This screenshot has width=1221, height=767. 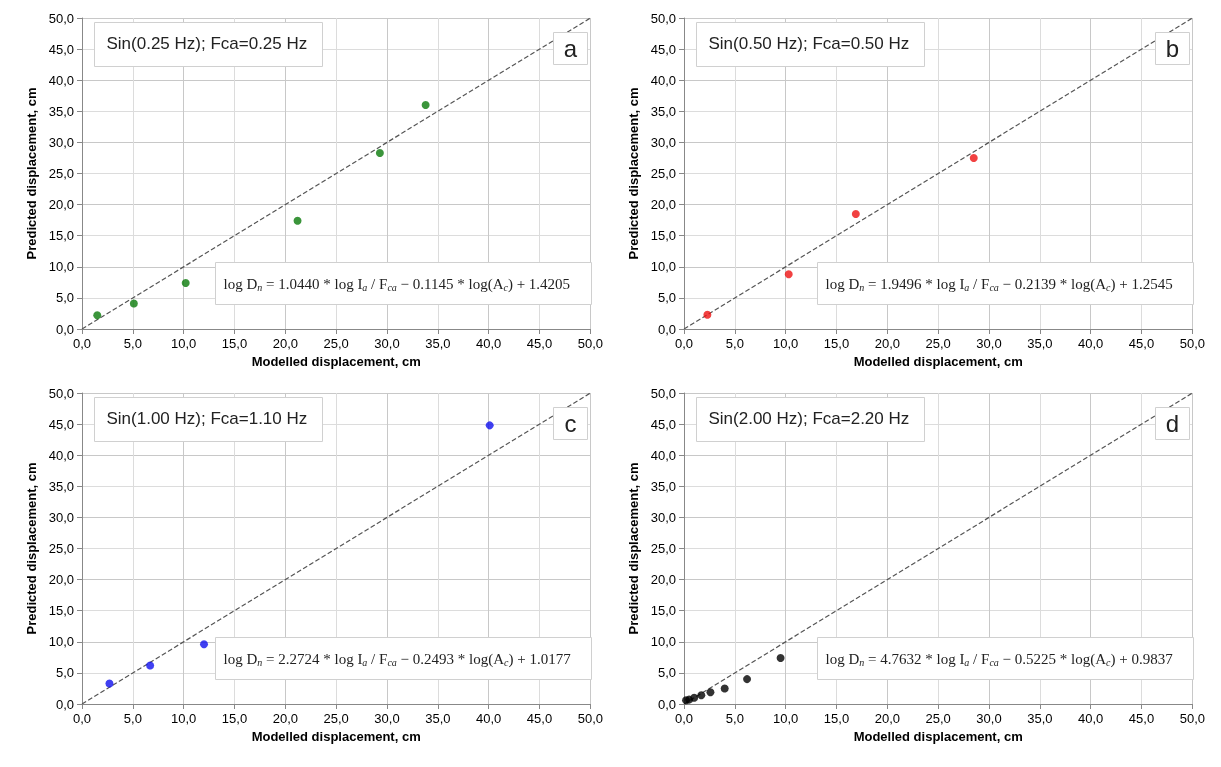 I want to click on annotation: Sin(1.00 Hz); Fca=1.10 Hz, so click(x=207, y=418).